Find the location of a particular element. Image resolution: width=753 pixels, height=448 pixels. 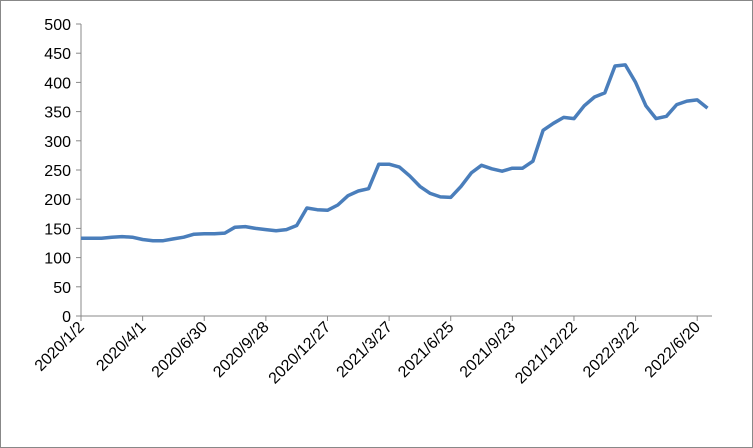

y-tick-label: 250 is located at coordinates (57, 171).